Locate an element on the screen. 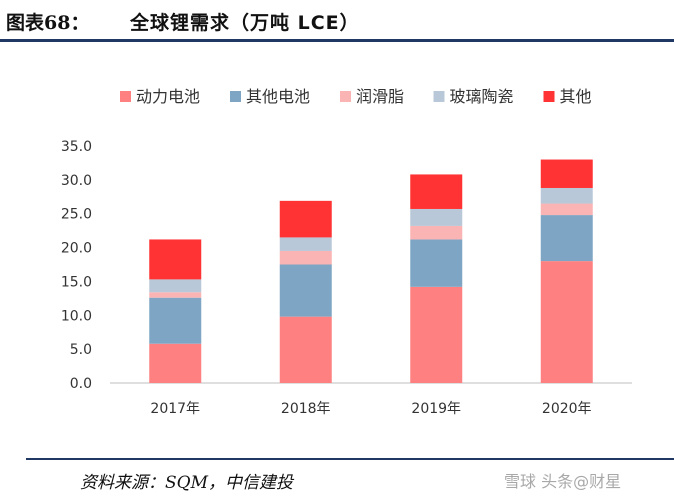 The image size is (674, 501). y-tick-label-4: 15.0 is located at coordinates (76, 282).